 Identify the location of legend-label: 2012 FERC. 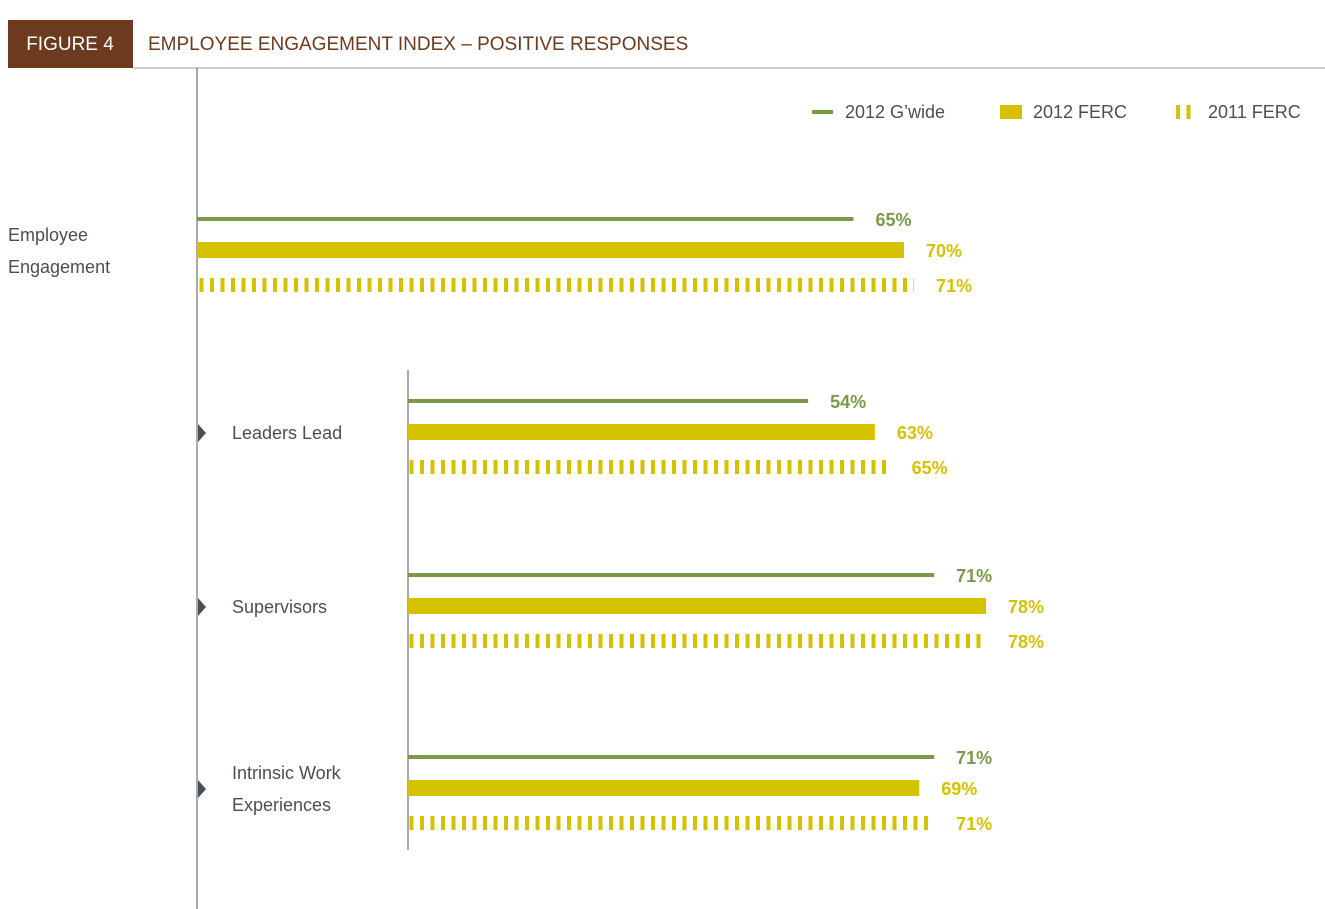
(1080, 112).